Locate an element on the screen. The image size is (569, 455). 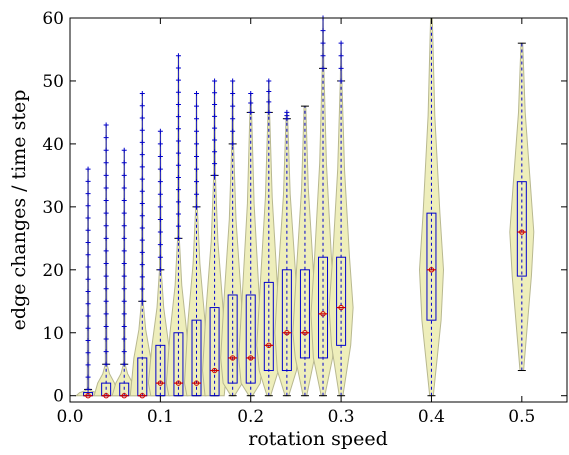
y-tick-label: 50 is located at coordinates (53, 82).